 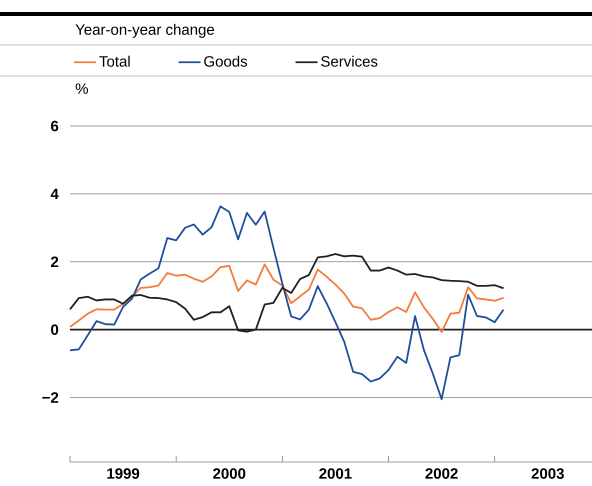 I want to click on x-tick-label: 2003, so click(x=548, y=473).